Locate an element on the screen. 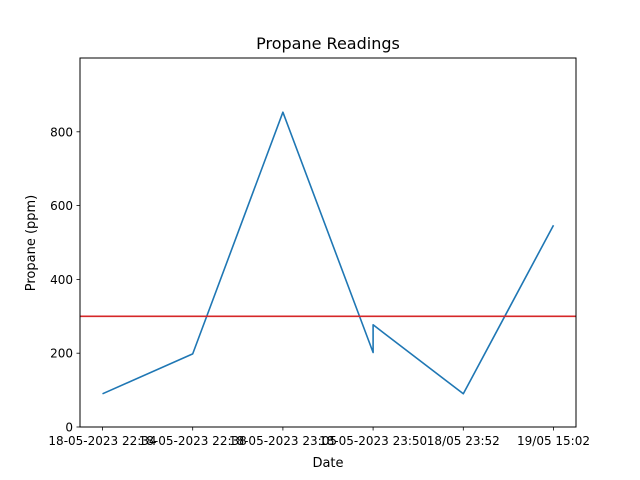  x-tick-label: 18-05-2023 23:05 is located at coordinates (283, 441).